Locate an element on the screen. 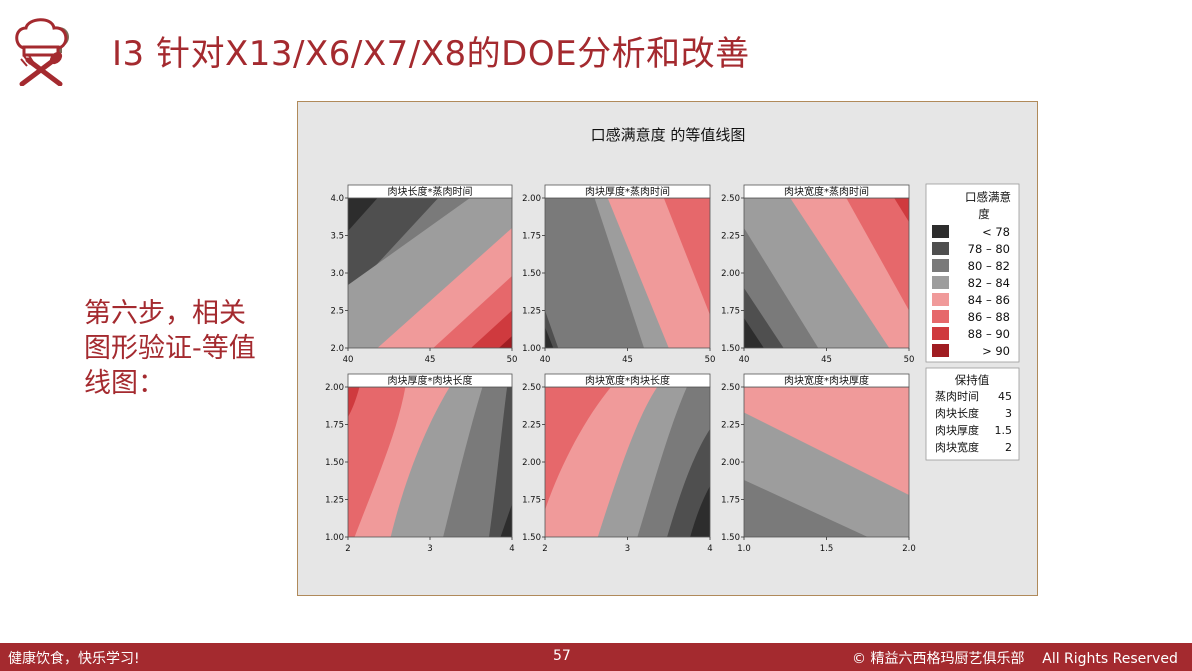  contour-panel: 肉块宽度*肉块厚度 2.50 2.25 2.00 1.75 1.501.0 1.5 2.0 is located at coordinates (818, 463).